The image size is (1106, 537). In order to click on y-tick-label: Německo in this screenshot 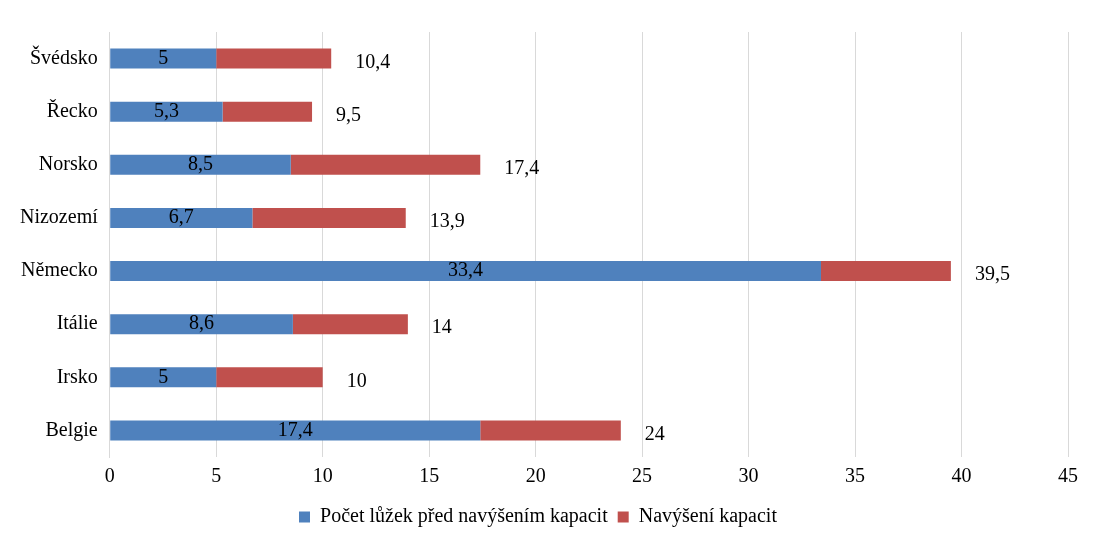, I will do `click(59, 269)`.